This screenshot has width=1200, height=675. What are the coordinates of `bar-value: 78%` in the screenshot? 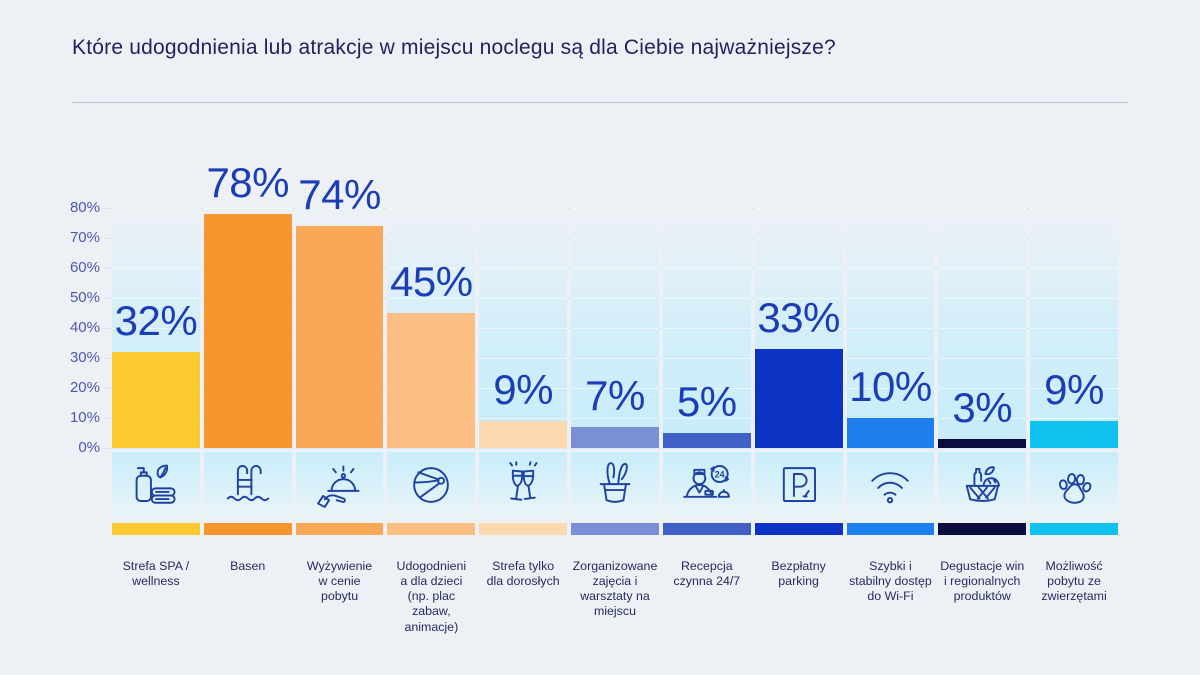 It's located at (247, 182).